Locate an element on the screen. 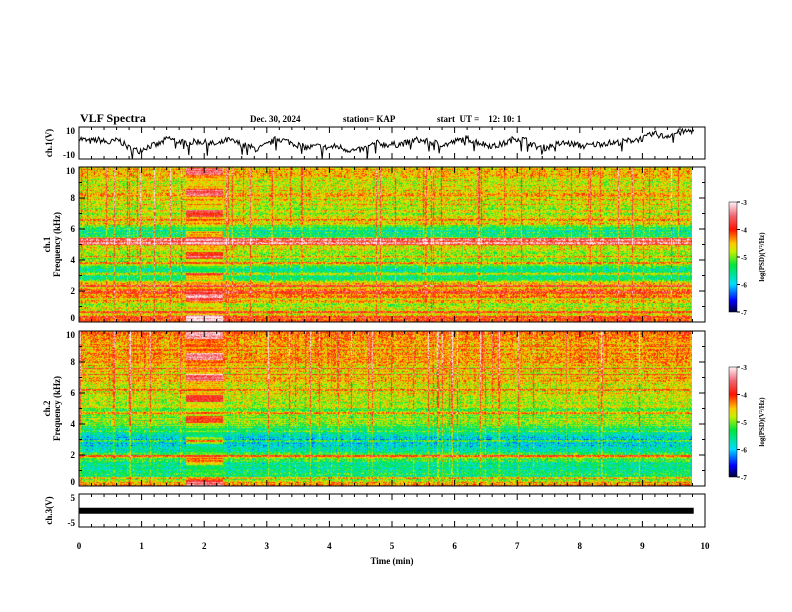 This screenshot has height=612, width=792. x-tick-label: 2 is located at coordinates (204, 546).